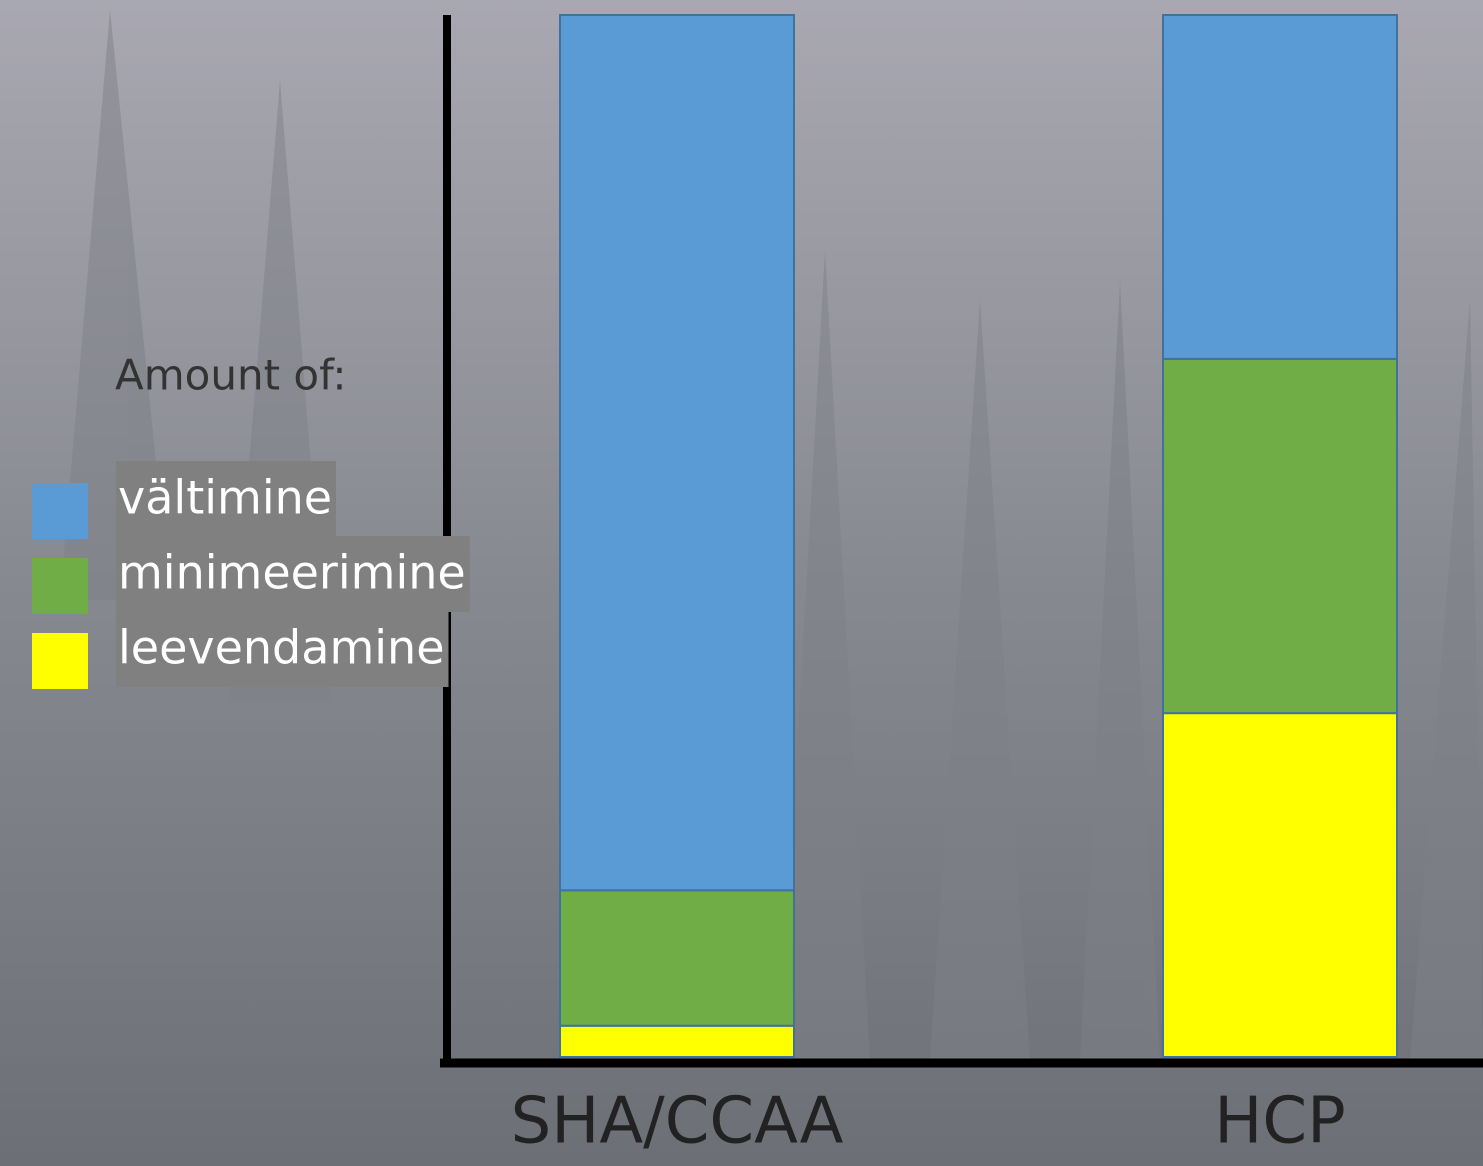  I want to click on legend-label: leevendamine, so click(281, 648).